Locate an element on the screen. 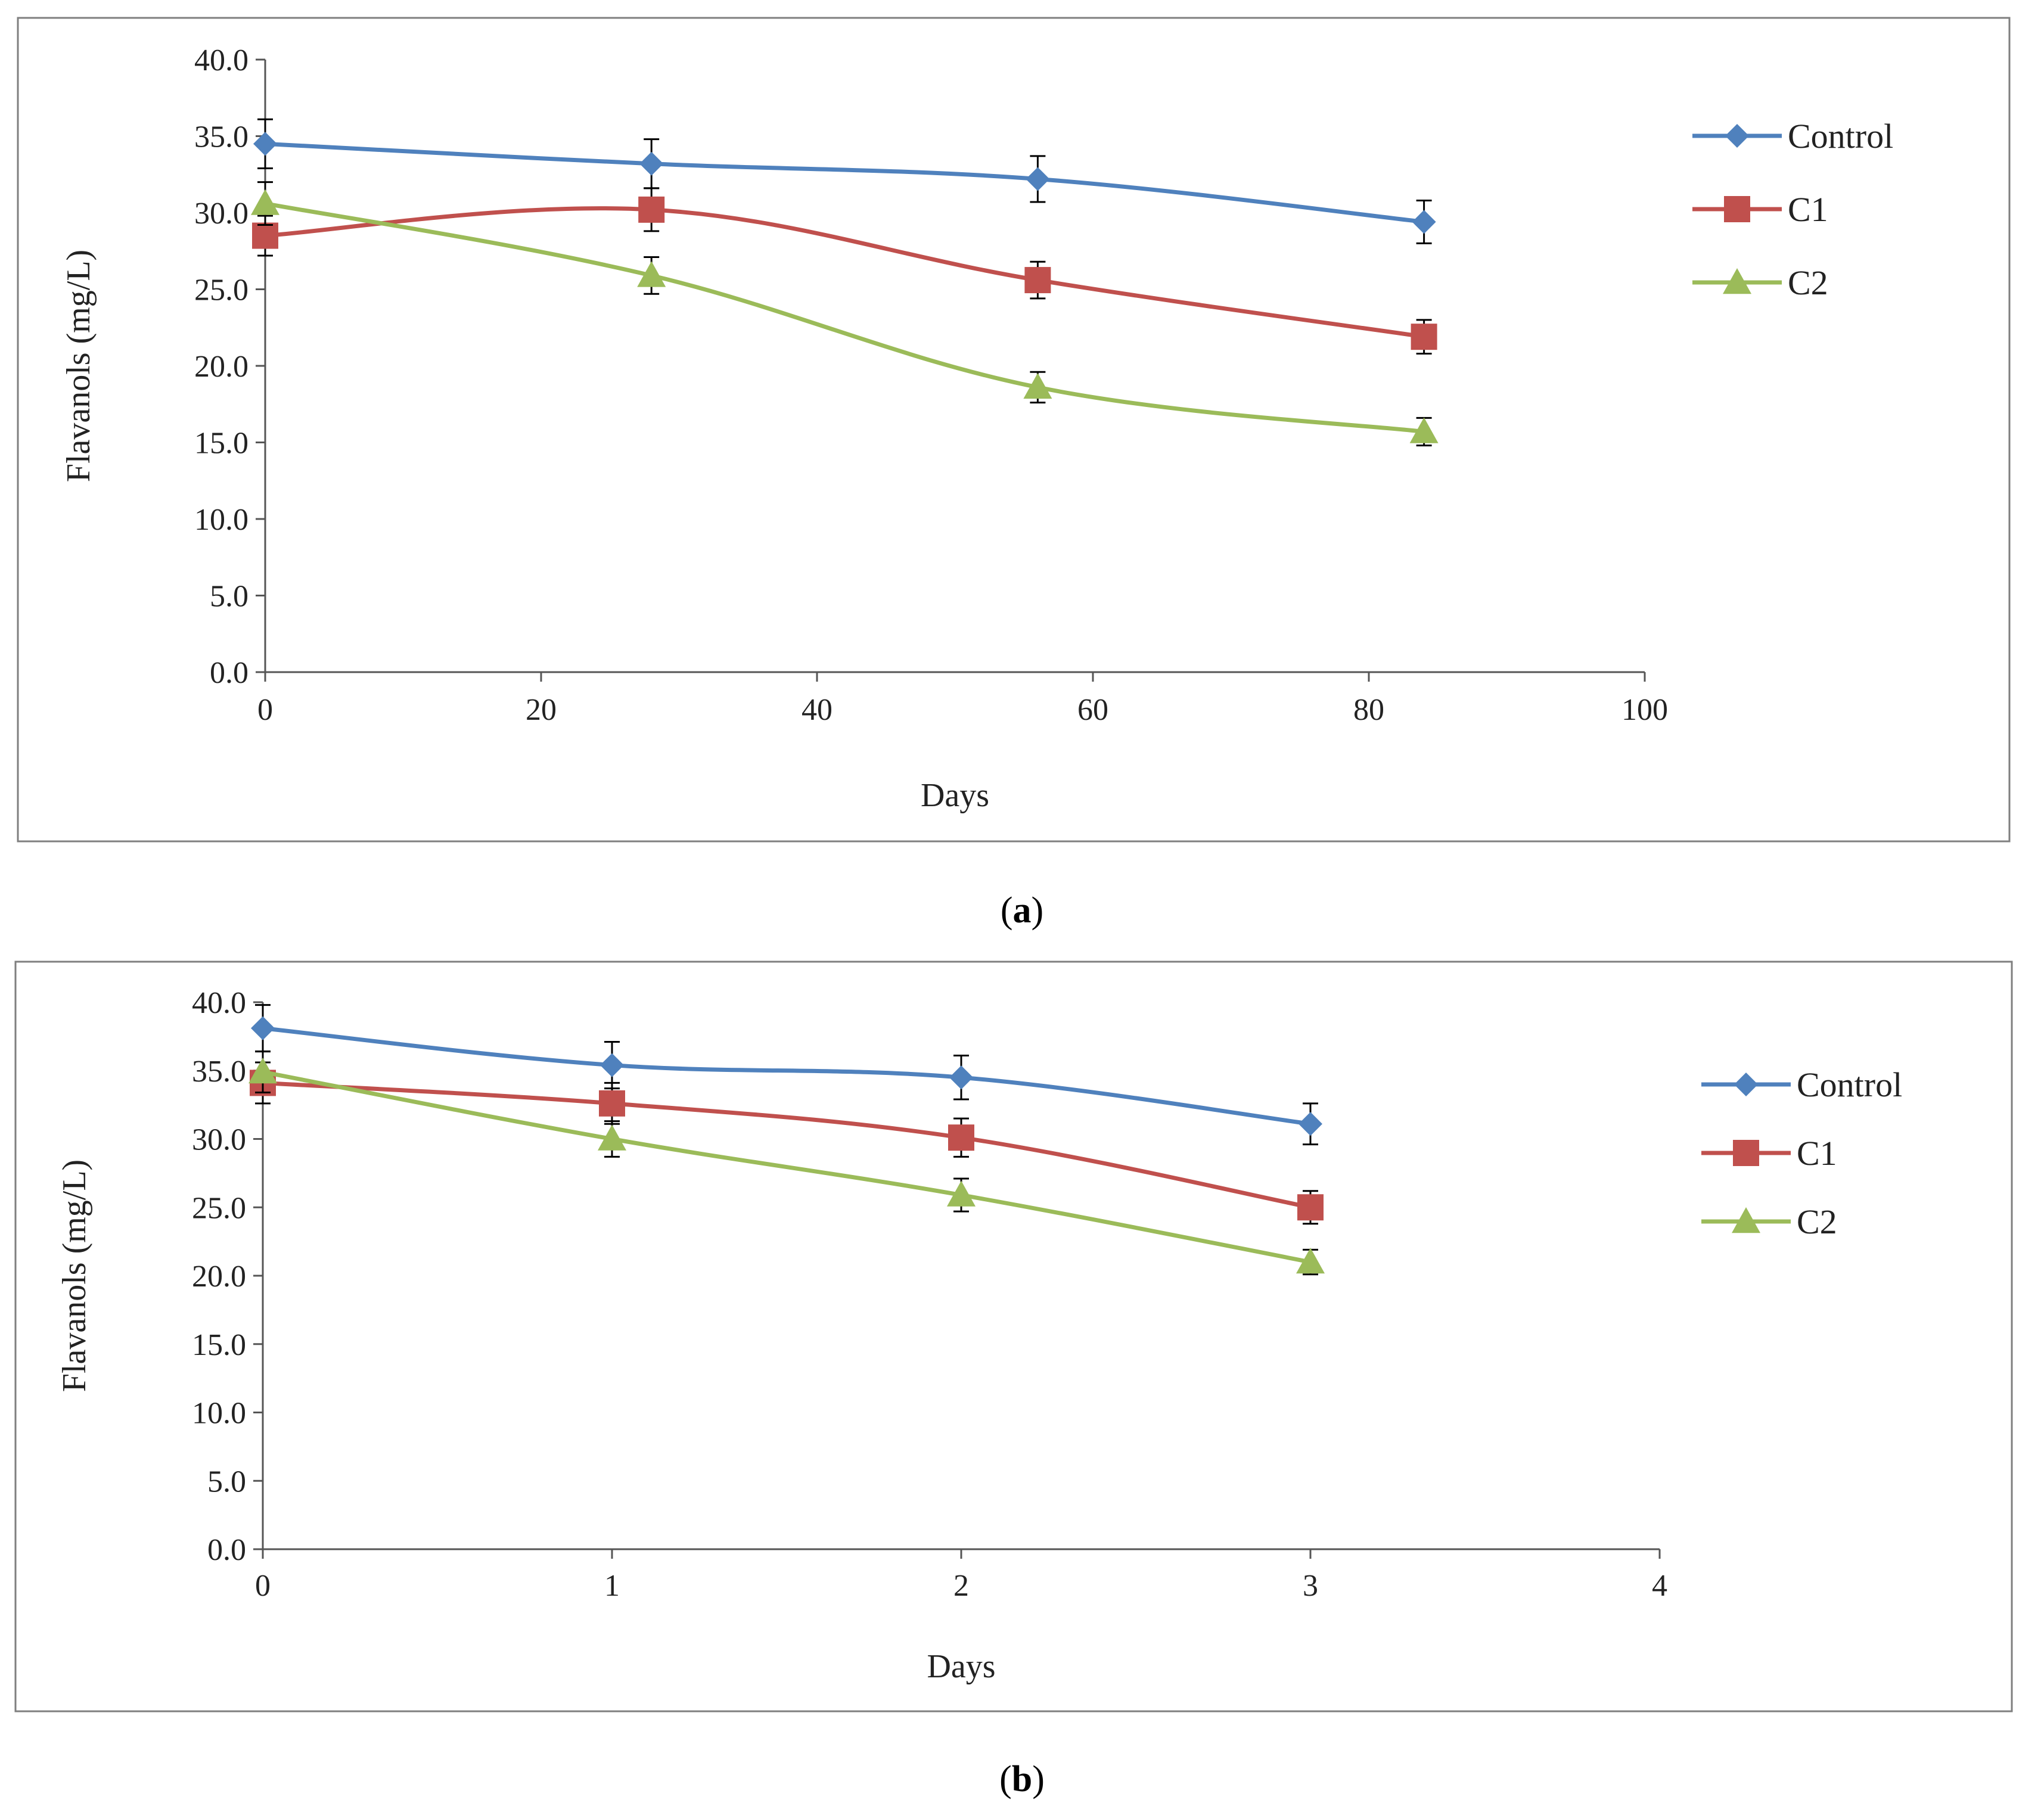  x-tick-label: 4 is located at coordinates (1660, 1586).